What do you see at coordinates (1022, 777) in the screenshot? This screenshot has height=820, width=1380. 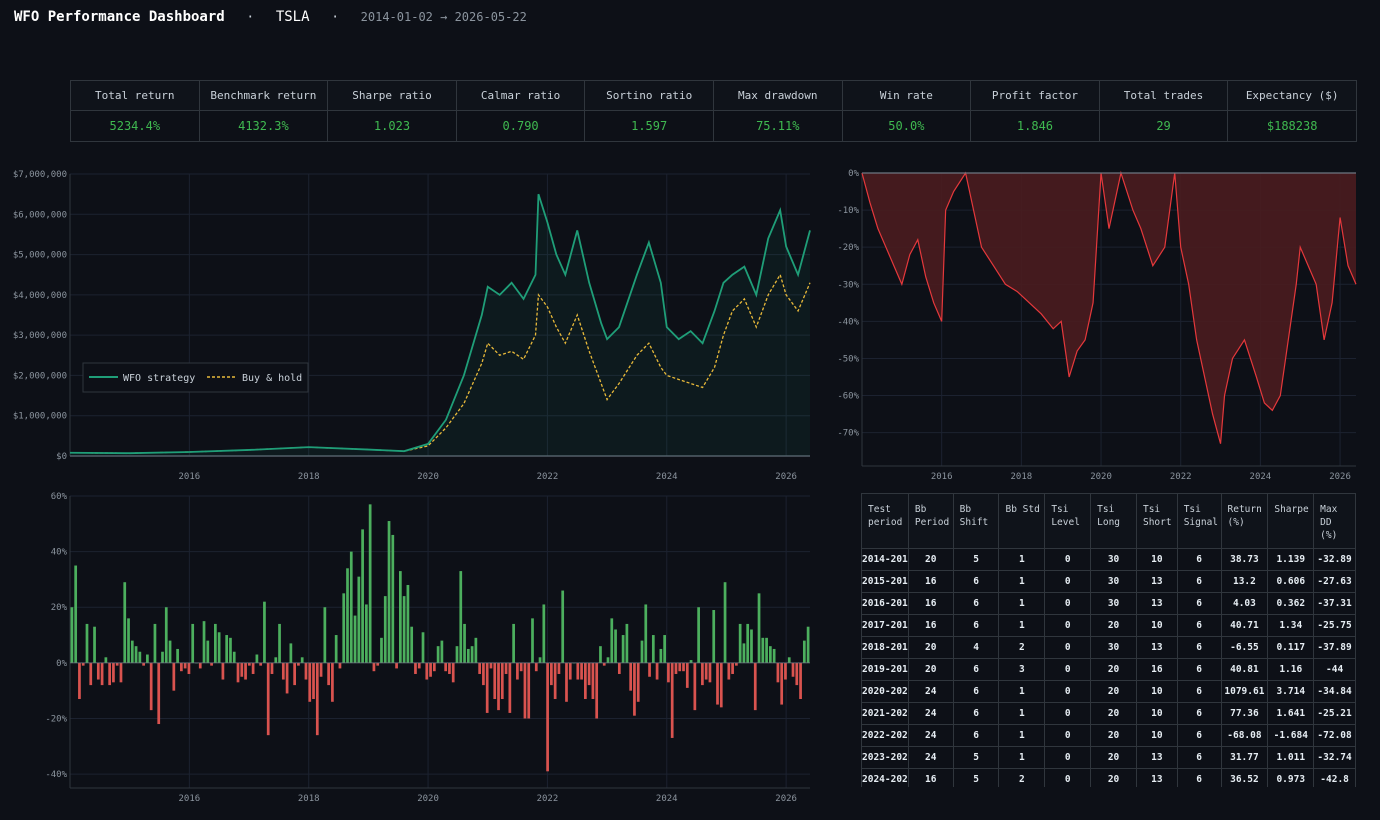 I see `params-cell: 2` at bounding box center [1022, 777].